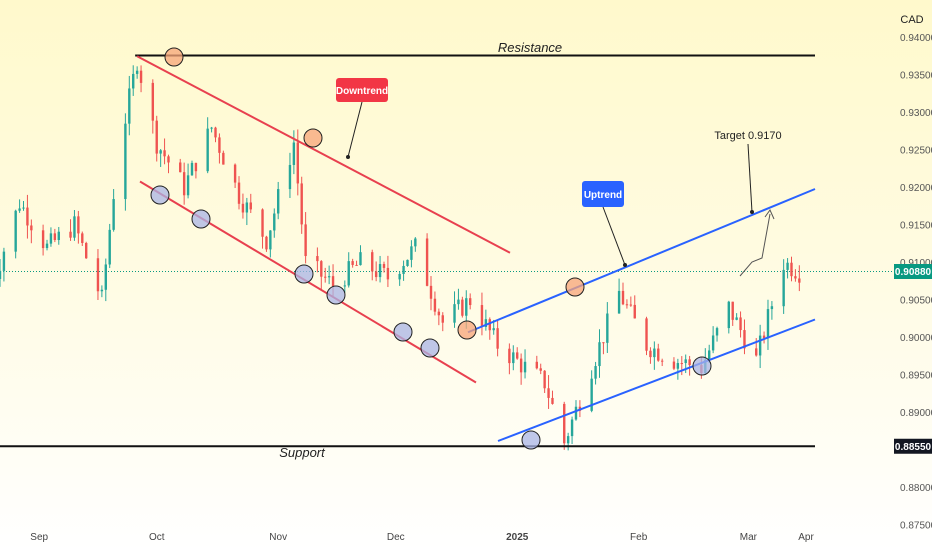 The width and height of the screenshot is (932, 550). What do you see at coordinates (625, 265) in the screenshot?
I see `uptrend-pointer-dot` at bounding box center [625, 265].